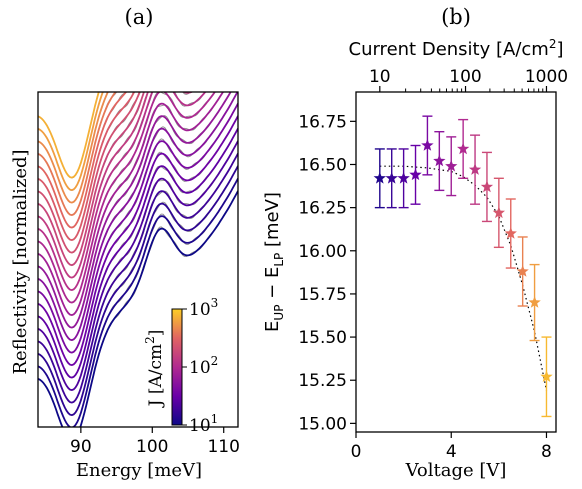 This screenshot has height=489, width=582. I want to click on colorbar-gradient, so click(177, 367).